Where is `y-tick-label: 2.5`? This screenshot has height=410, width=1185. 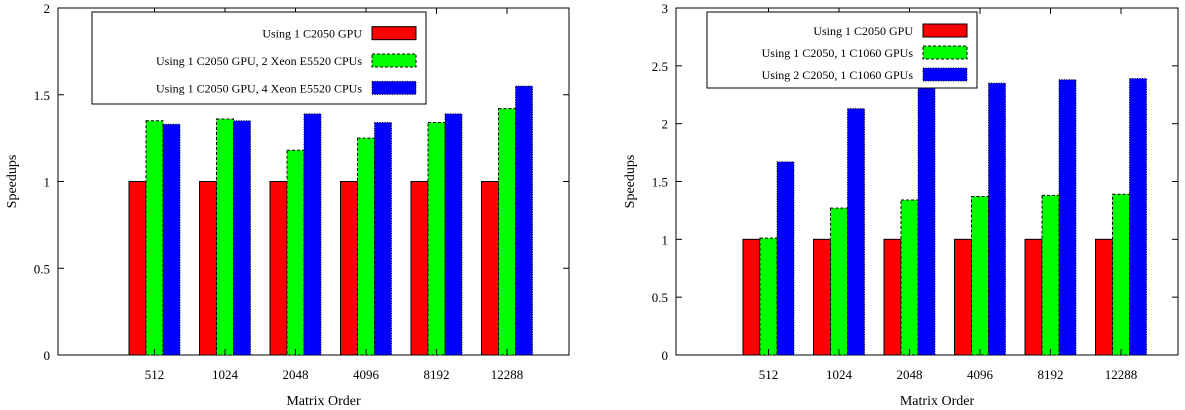 y-tick-label: 2.5 is located at coordinates (660, 66).